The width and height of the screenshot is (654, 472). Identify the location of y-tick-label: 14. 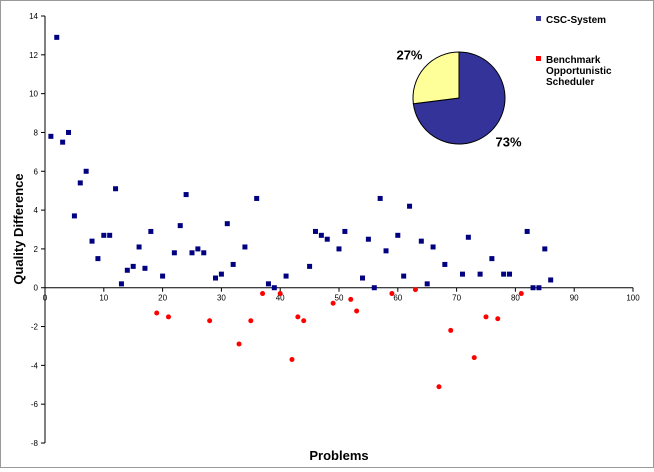
(33, 16).